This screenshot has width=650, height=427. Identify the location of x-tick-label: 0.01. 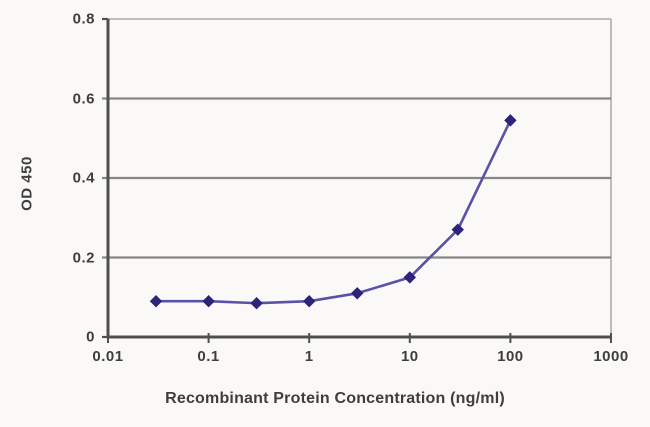
(108, 356).